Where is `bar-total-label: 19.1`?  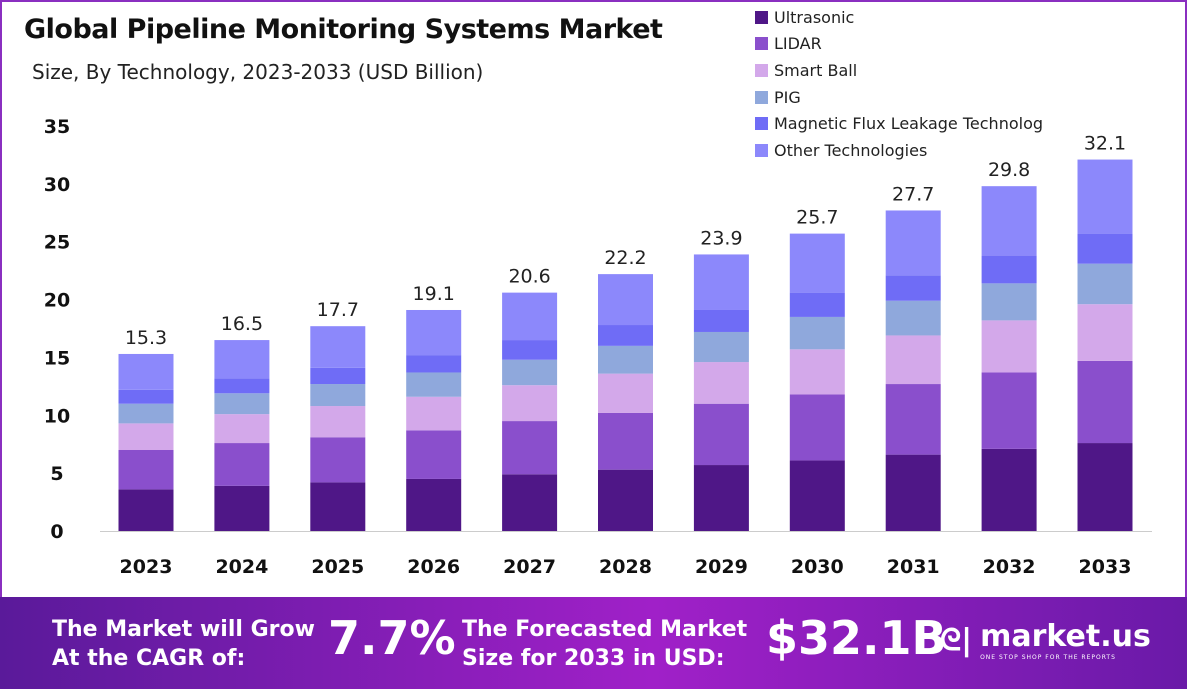
bar-total-label: 19.1 is located at coordinates (434, 294).